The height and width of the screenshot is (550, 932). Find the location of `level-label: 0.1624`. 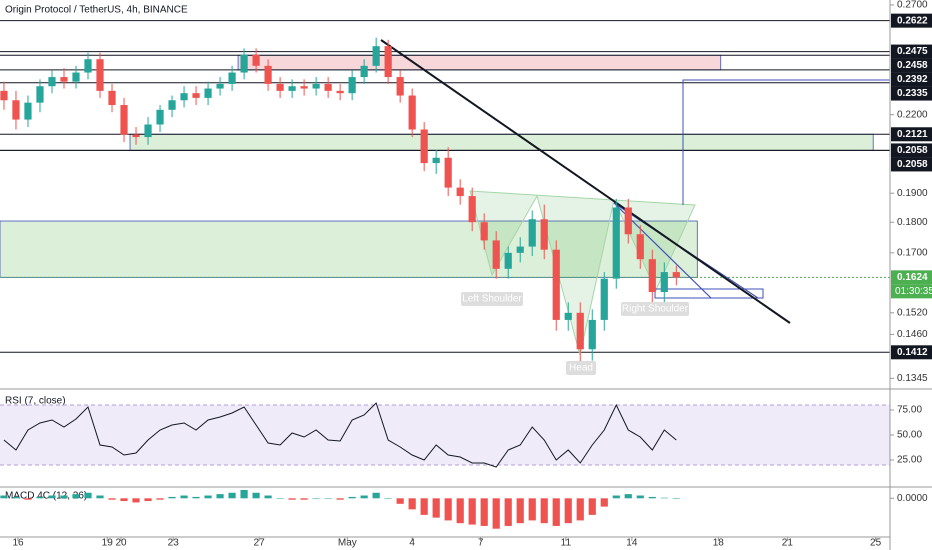

level-label: 0.1624 is located at coordinates (912, 277).